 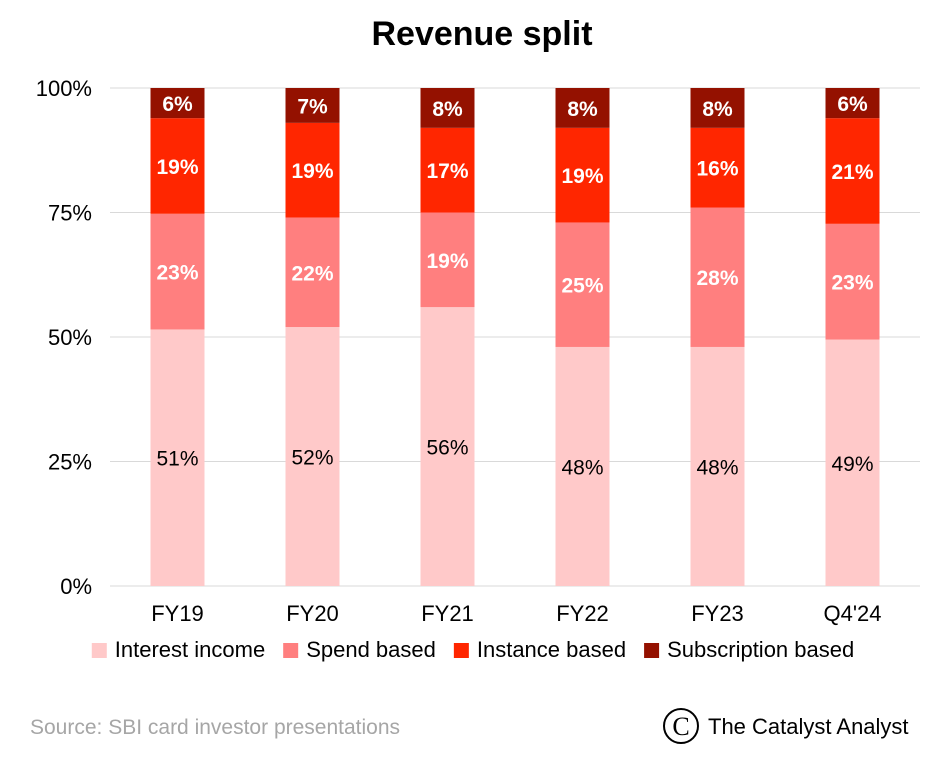 I want to click on legend-label: Instance based, so click(x=551, y=649).